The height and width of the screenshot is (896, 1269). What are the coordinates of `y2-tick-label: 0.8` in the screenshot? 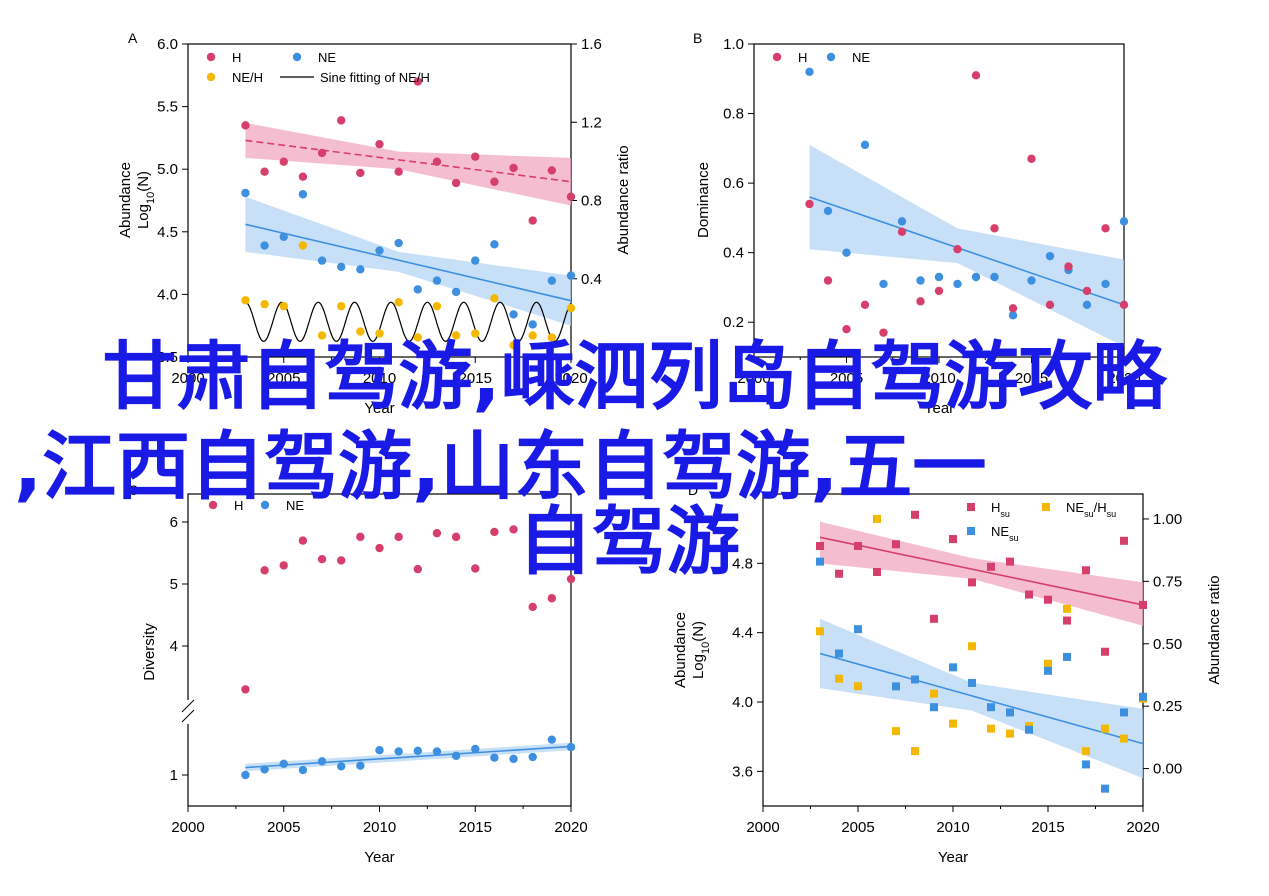 It's located at (591, 201).